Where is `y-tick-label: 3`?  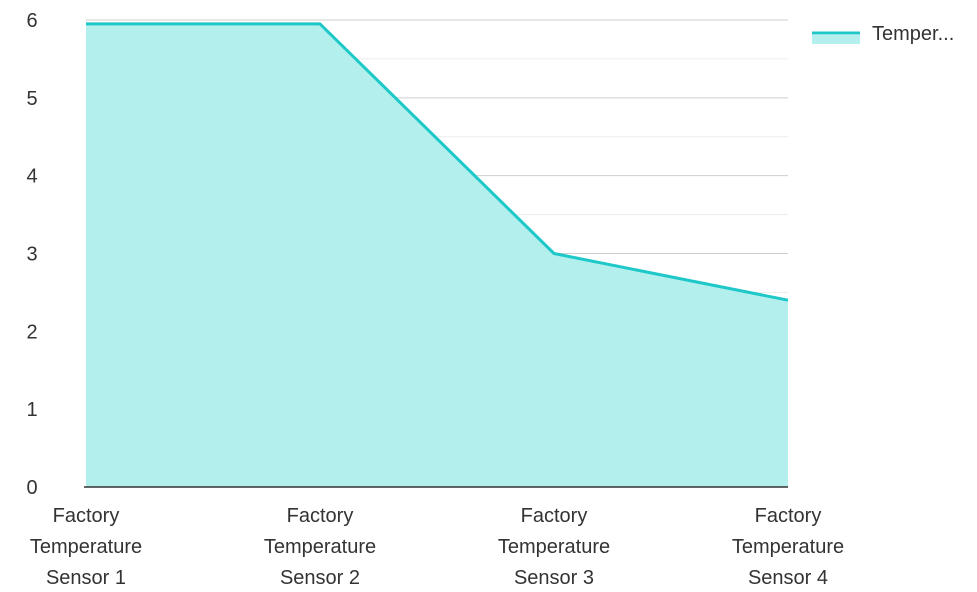 y-tick-label: 3 is located at coordinates (31, 255).